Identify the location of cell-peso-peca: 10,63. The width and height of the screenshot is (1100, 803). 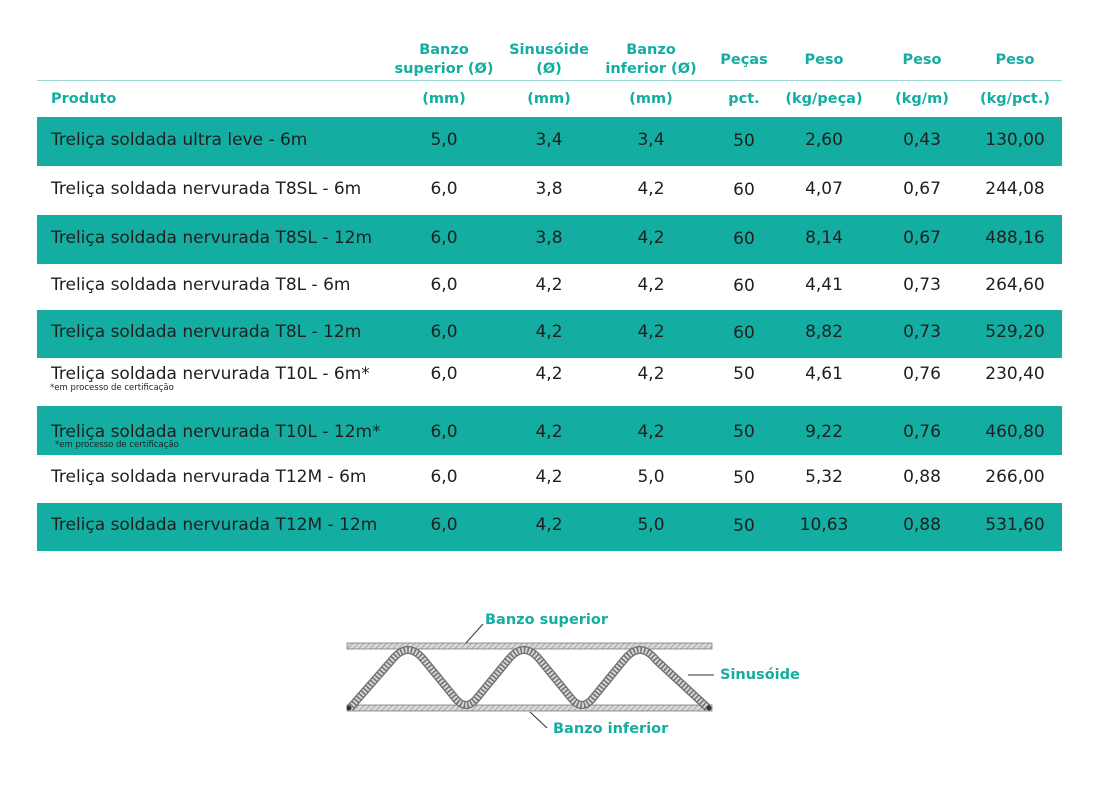
(824, 525).